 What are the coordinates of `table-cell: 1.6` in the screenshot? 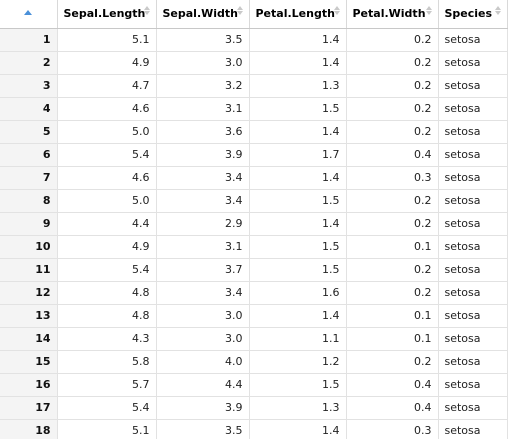 It's located at (298, 293).